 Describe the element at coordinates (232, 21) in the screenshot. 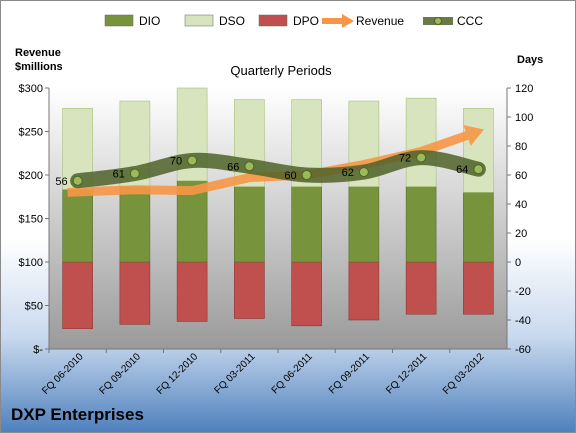

I see `legend-label: DSO` at that location.